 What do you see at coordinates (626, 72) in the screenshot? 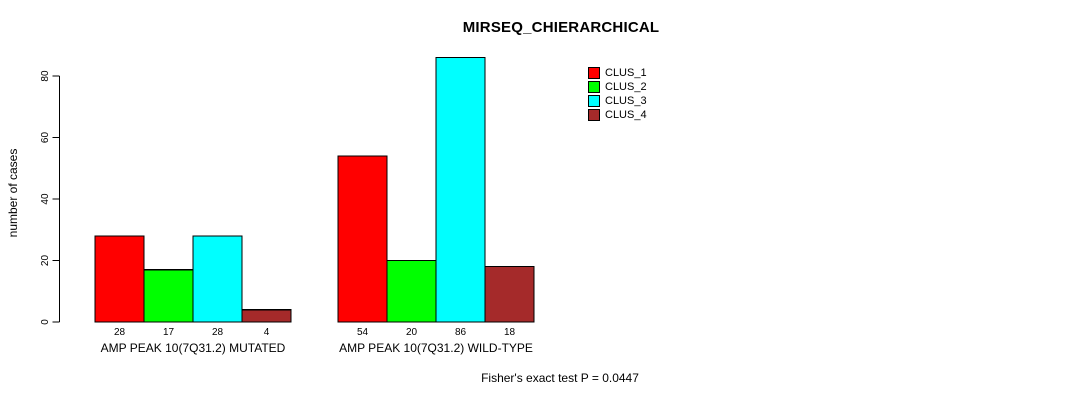
I see `legend-label: CLUS_1` at bounding box center [626, 72].